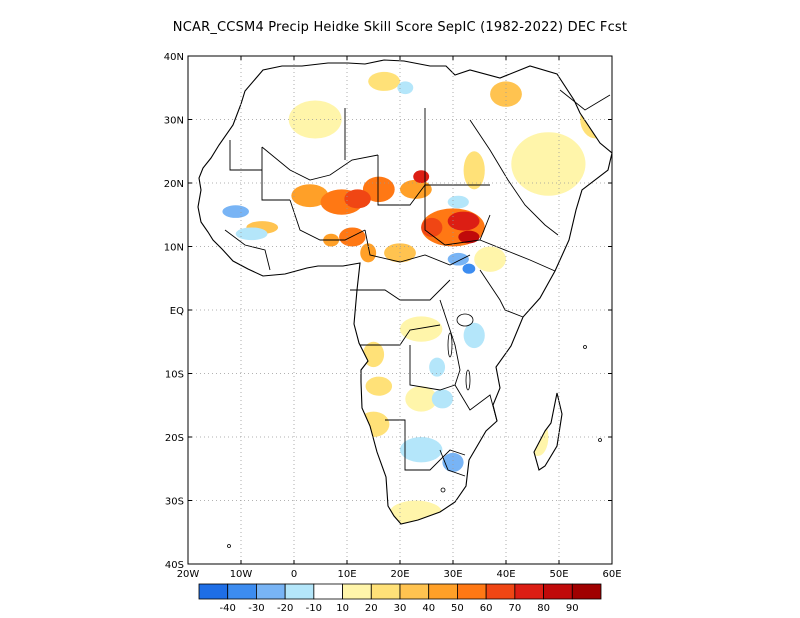 The width and height of the screenshot is (800, 618). What do you see at coordinates (174, 565) in the screenshot?
I see `lat-tick-label: 40S` at bounding box center [174, 565].